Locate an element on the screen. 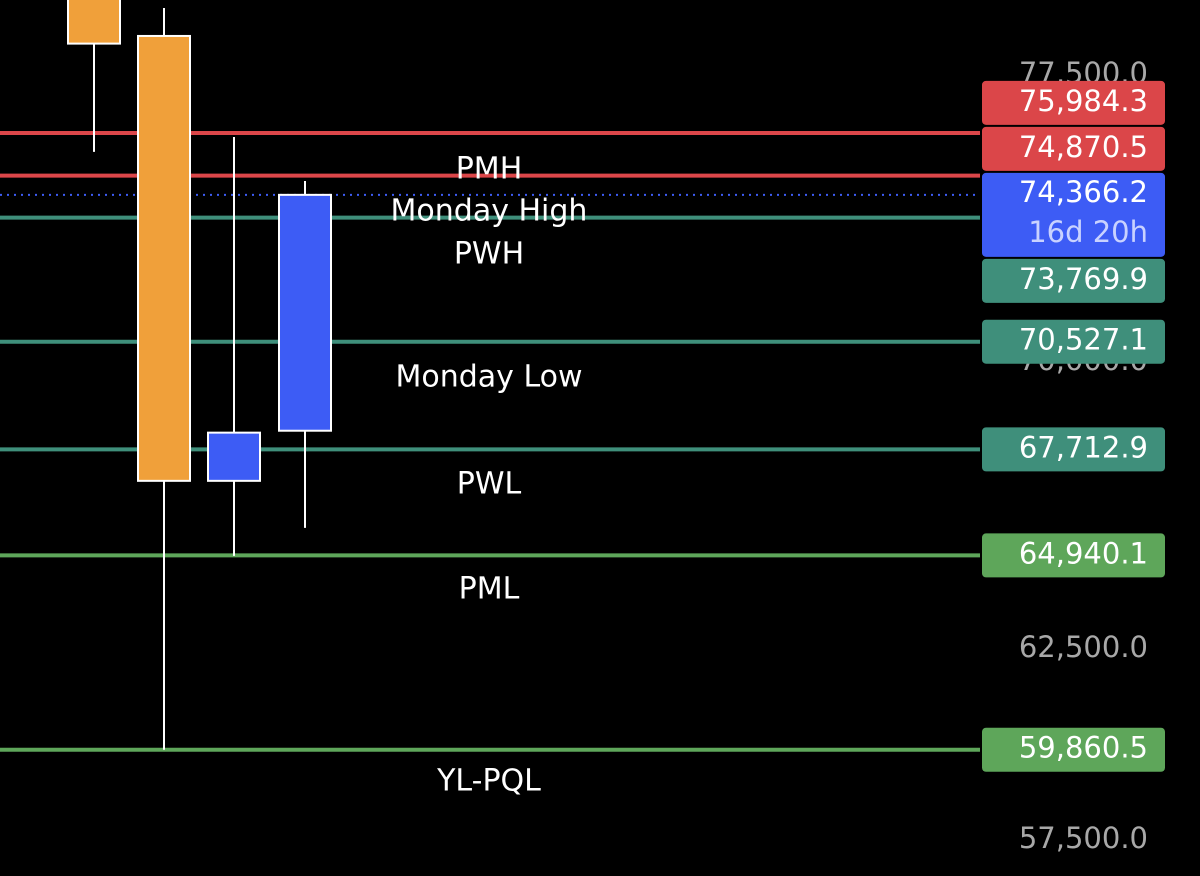 This screenshot has height=876, width=1200. annotation: YL-PQL is located at coordinates (488, 781).